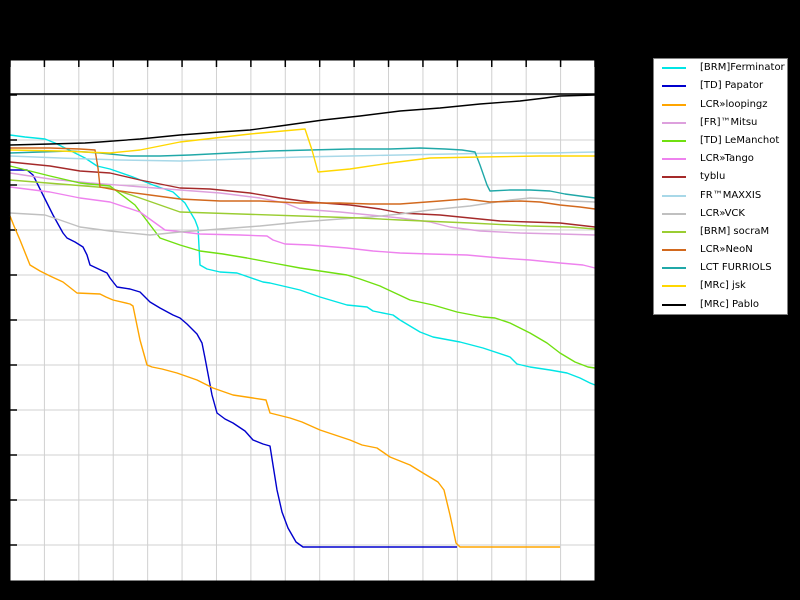  I want to click on legend-item: LCT FURRIOLS, so click(720, 268).